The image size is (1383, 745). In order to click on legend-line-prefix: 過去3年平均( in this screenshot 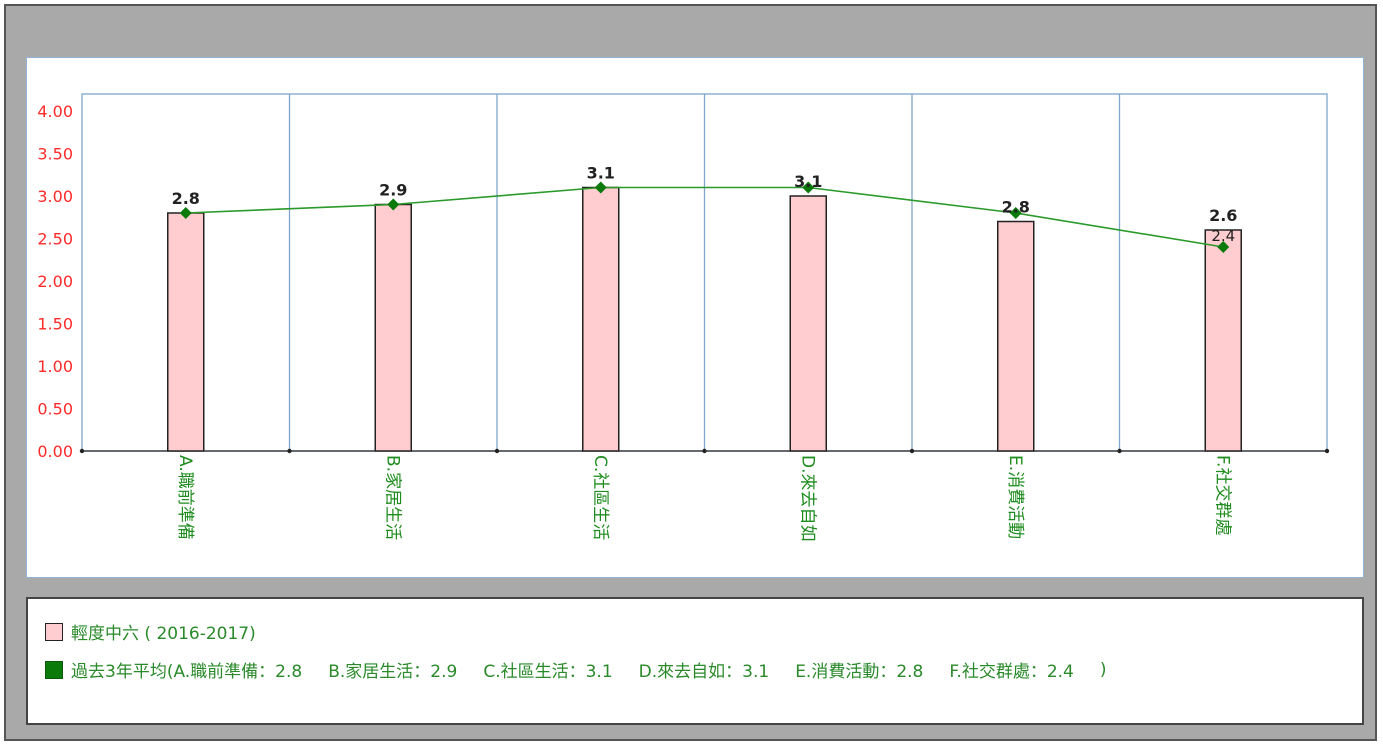, I will do `click(122, 672)`.